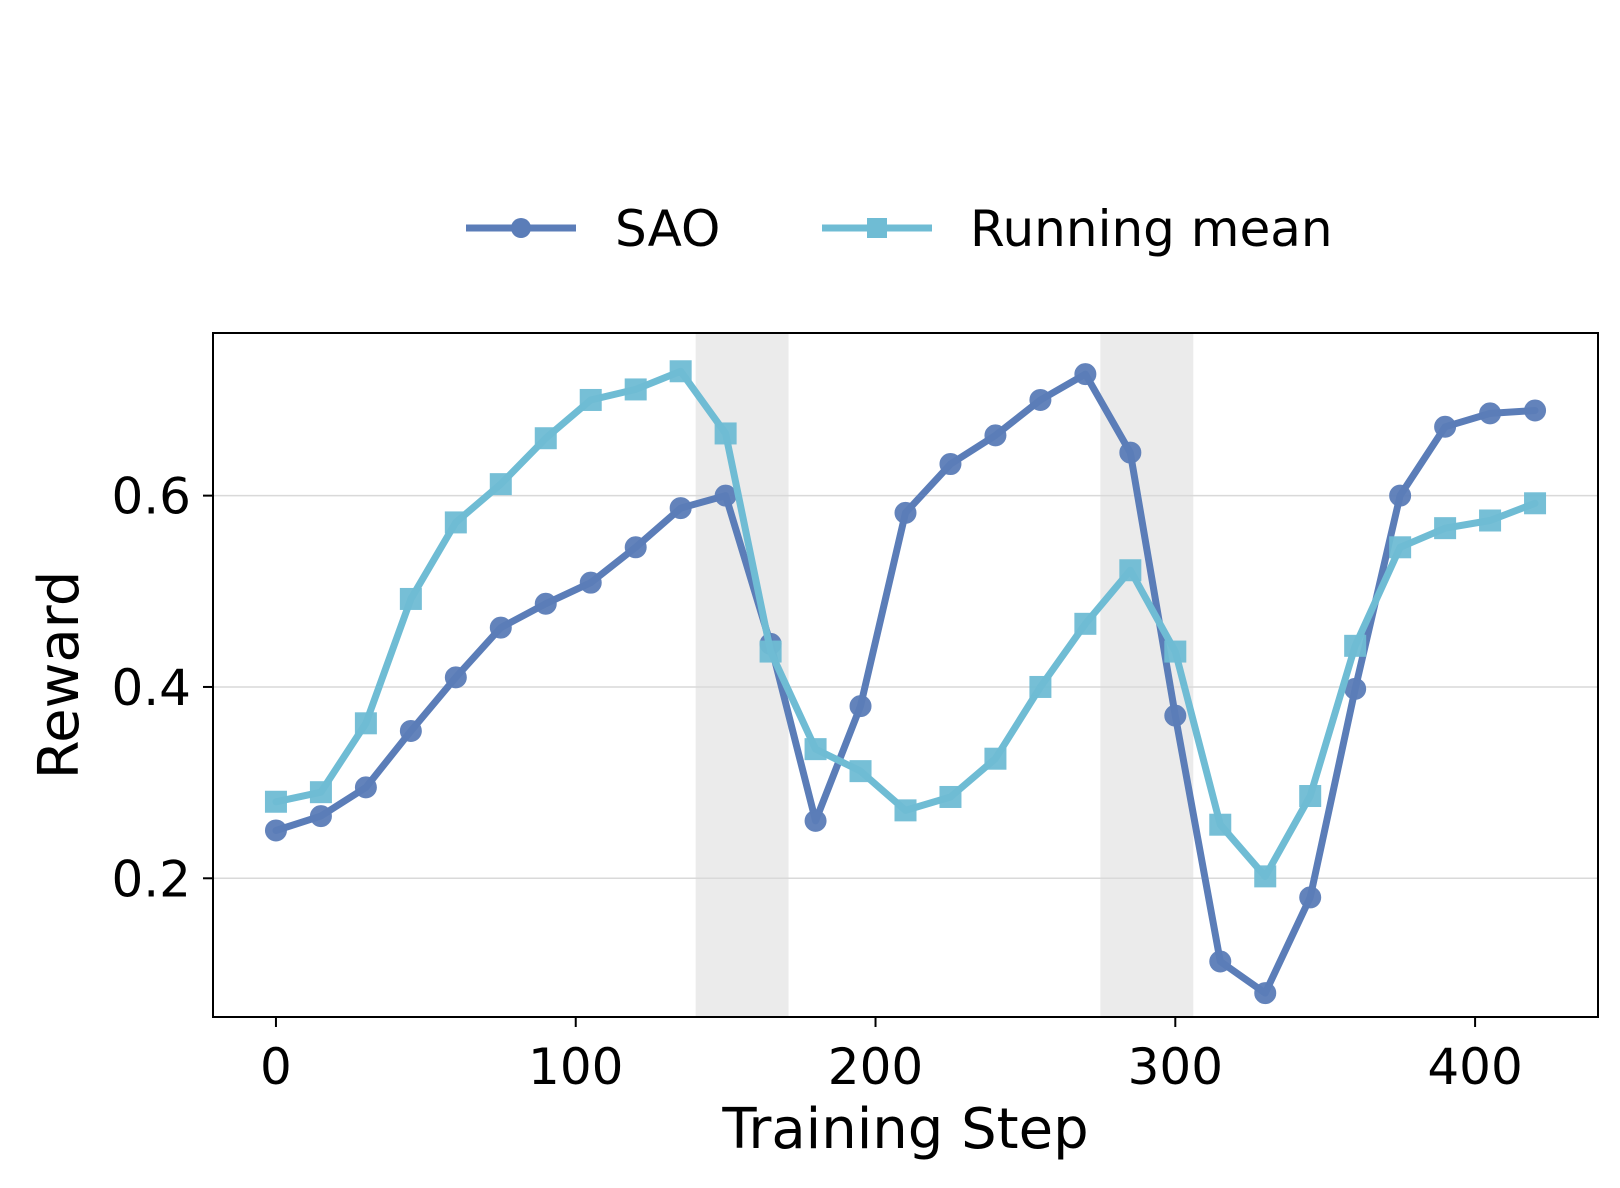 This screenshot has width=1620, height=1188. Describe the element at coordinates (667, 229) in the screenshot. I see `legend-label: SAO` at that location.